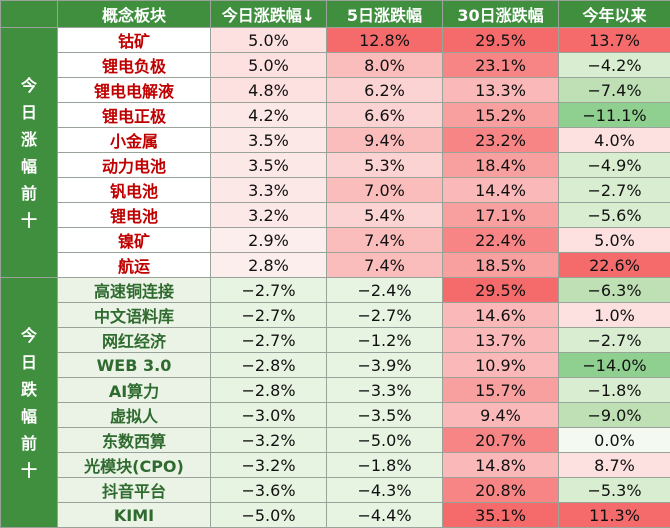  What do you see at coordinates (385, 40) in the screenshot?
I see `5day-change-cell: 12.8%` at bounding box center [385, 40].